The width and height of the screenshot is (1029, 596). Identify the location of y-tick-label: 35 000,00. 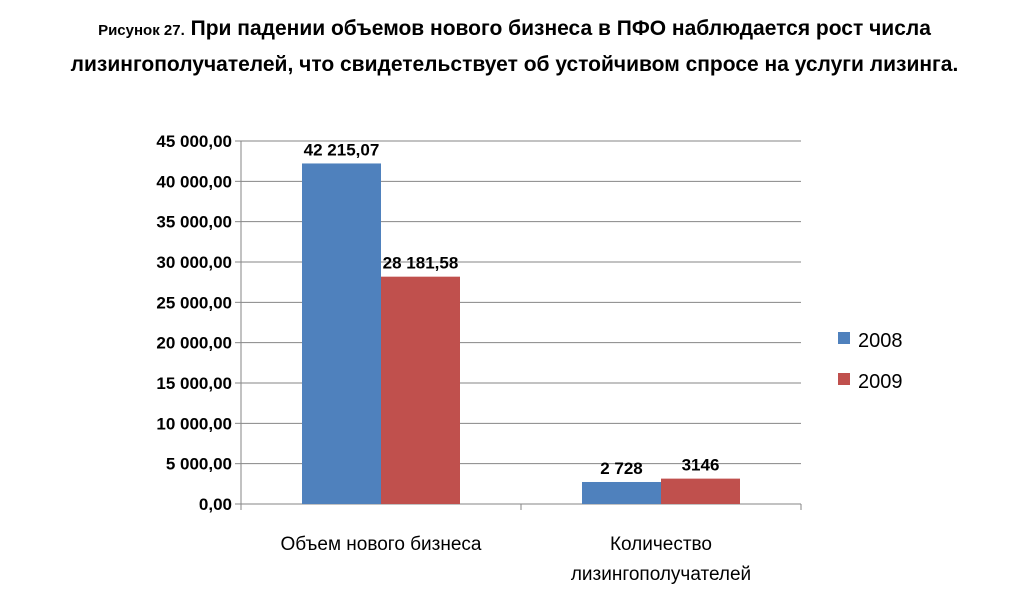
(194, 222).